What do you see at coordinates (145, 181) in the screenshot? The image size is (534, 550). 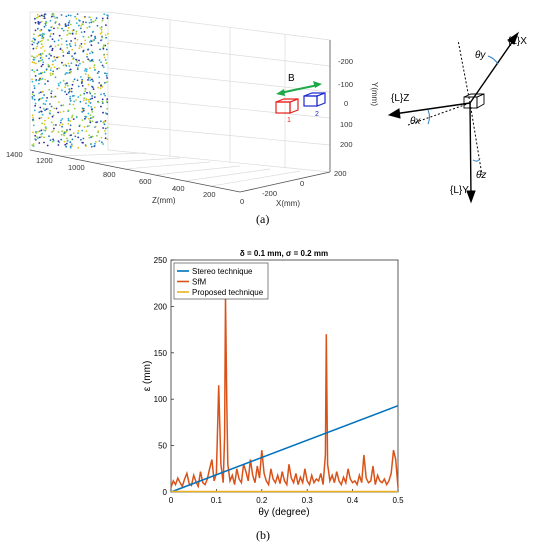 I see `z-tick: 600` at bounding box center [145, 181].